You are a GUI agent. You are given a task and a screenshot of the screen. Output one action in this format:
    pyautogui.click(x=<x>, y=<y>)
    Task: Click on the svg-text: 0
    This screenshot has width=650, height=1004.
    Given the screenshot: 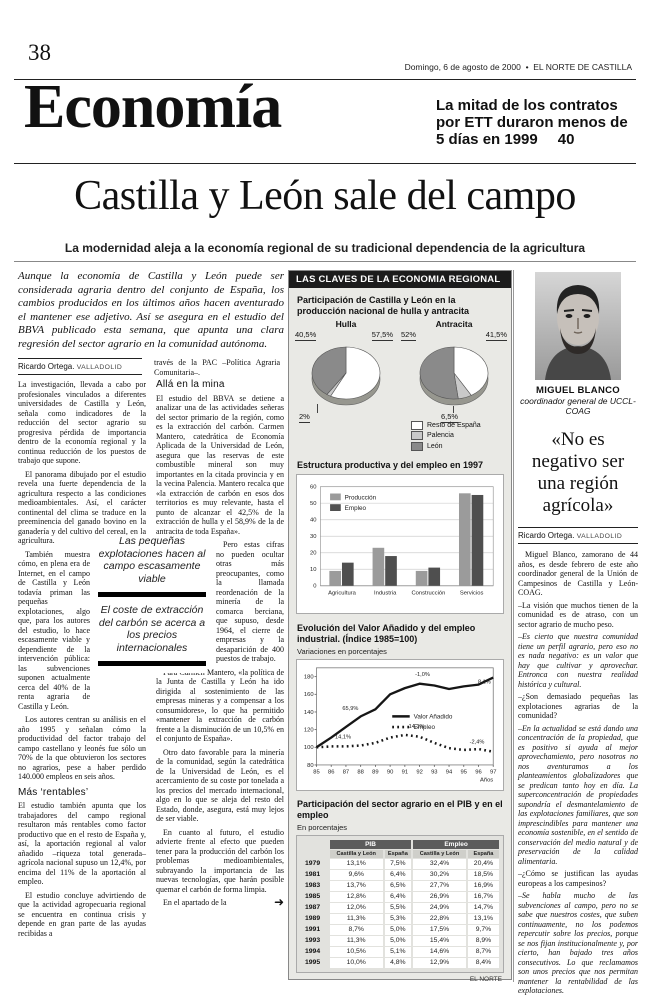 What is the action you would take?
    pyautogui.click(x=314, y=586)
    